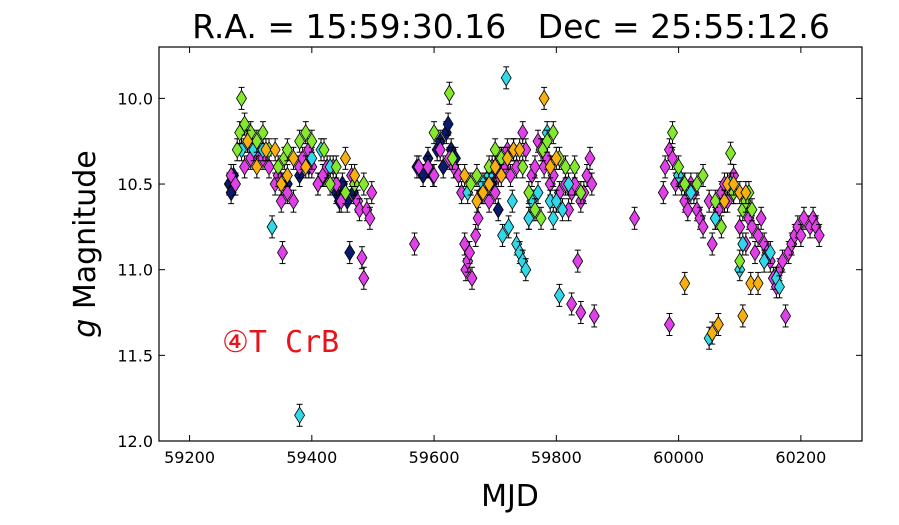 The height and width of the screenshot is (525, 899). Describe the element at coordinates (135, 184) in the screenshot. I see `y-tick-label: 10.5` at that location.